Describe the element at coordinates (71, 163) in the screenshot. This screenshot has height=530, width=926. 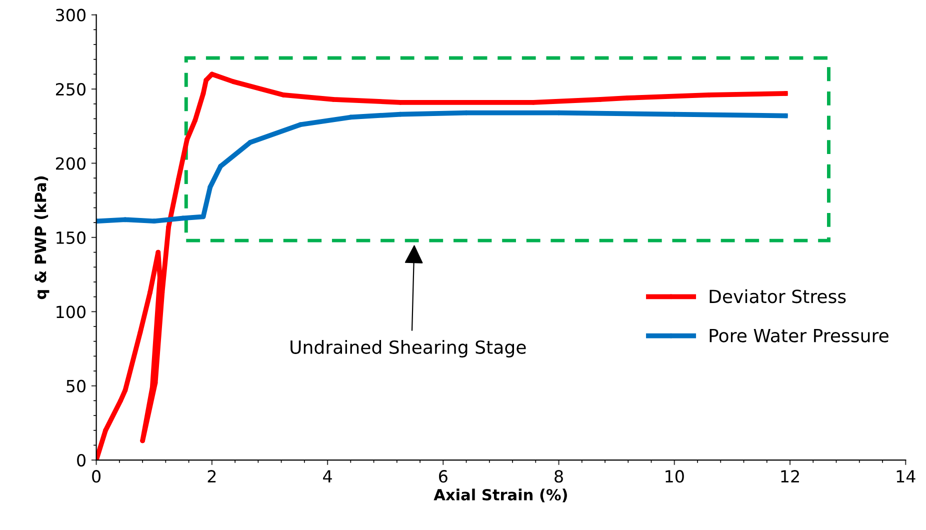
I see `y-tick-label: 200` at that location.